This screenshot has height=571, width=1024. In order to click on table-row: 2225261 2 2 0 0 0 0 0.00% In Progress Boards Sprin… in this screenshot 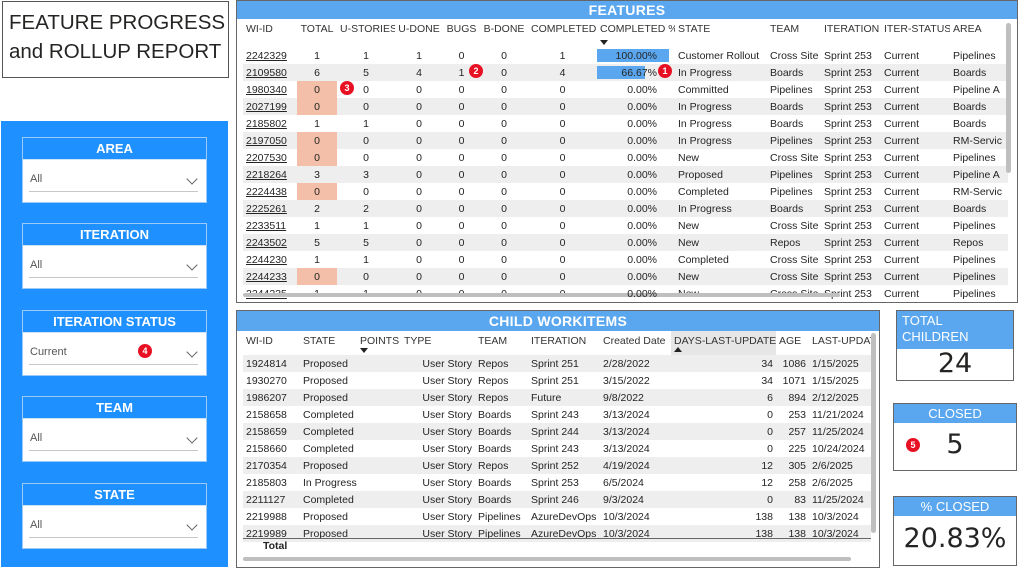, I will do `click(625, 208)`.